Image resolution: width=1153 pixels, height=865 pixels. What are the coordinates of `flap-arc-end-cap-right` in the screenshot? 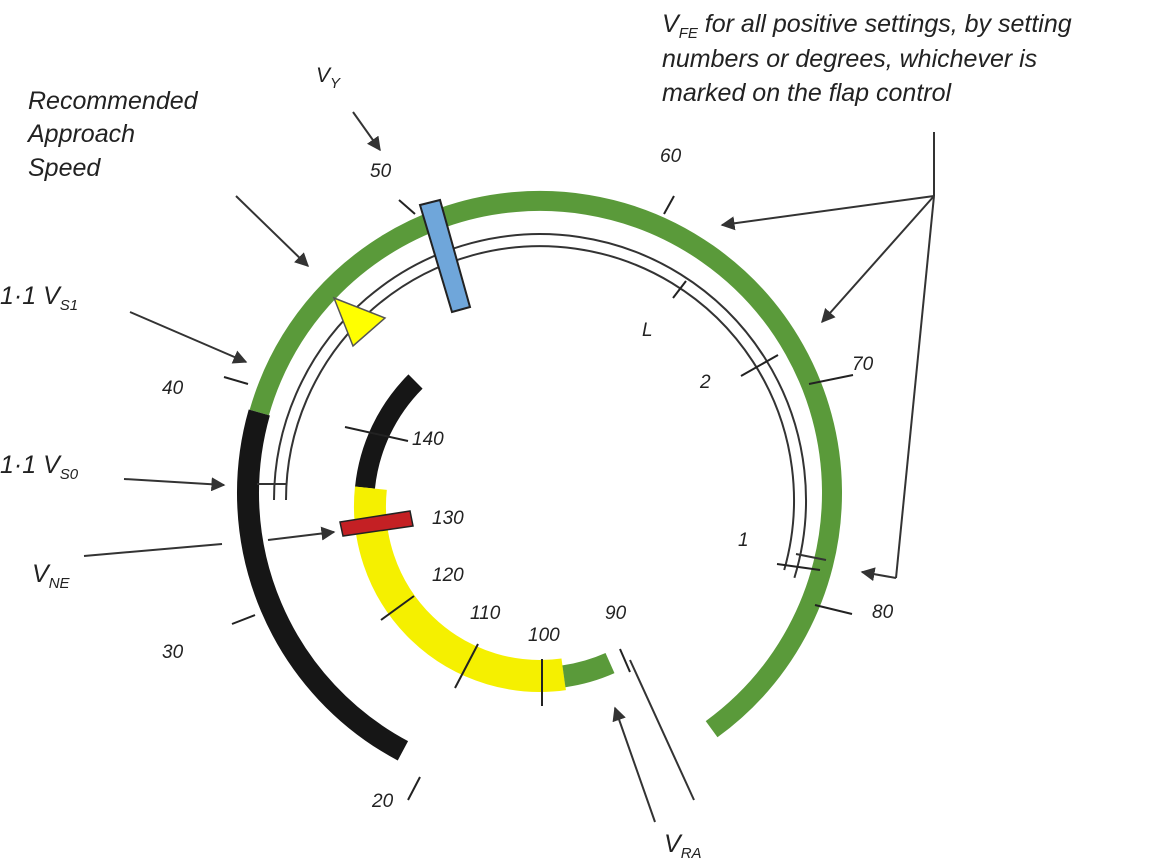 It's located at (811, 557).